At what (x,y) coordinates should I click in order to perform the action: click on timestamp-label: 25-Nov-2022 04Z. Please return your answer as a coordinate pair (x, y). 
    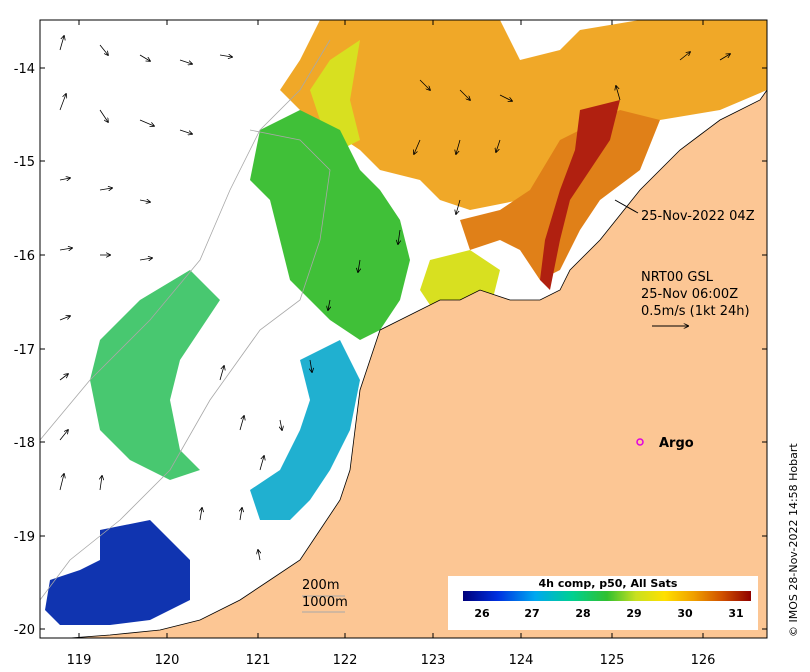
    Looking at the image, I should click on (698, 216).